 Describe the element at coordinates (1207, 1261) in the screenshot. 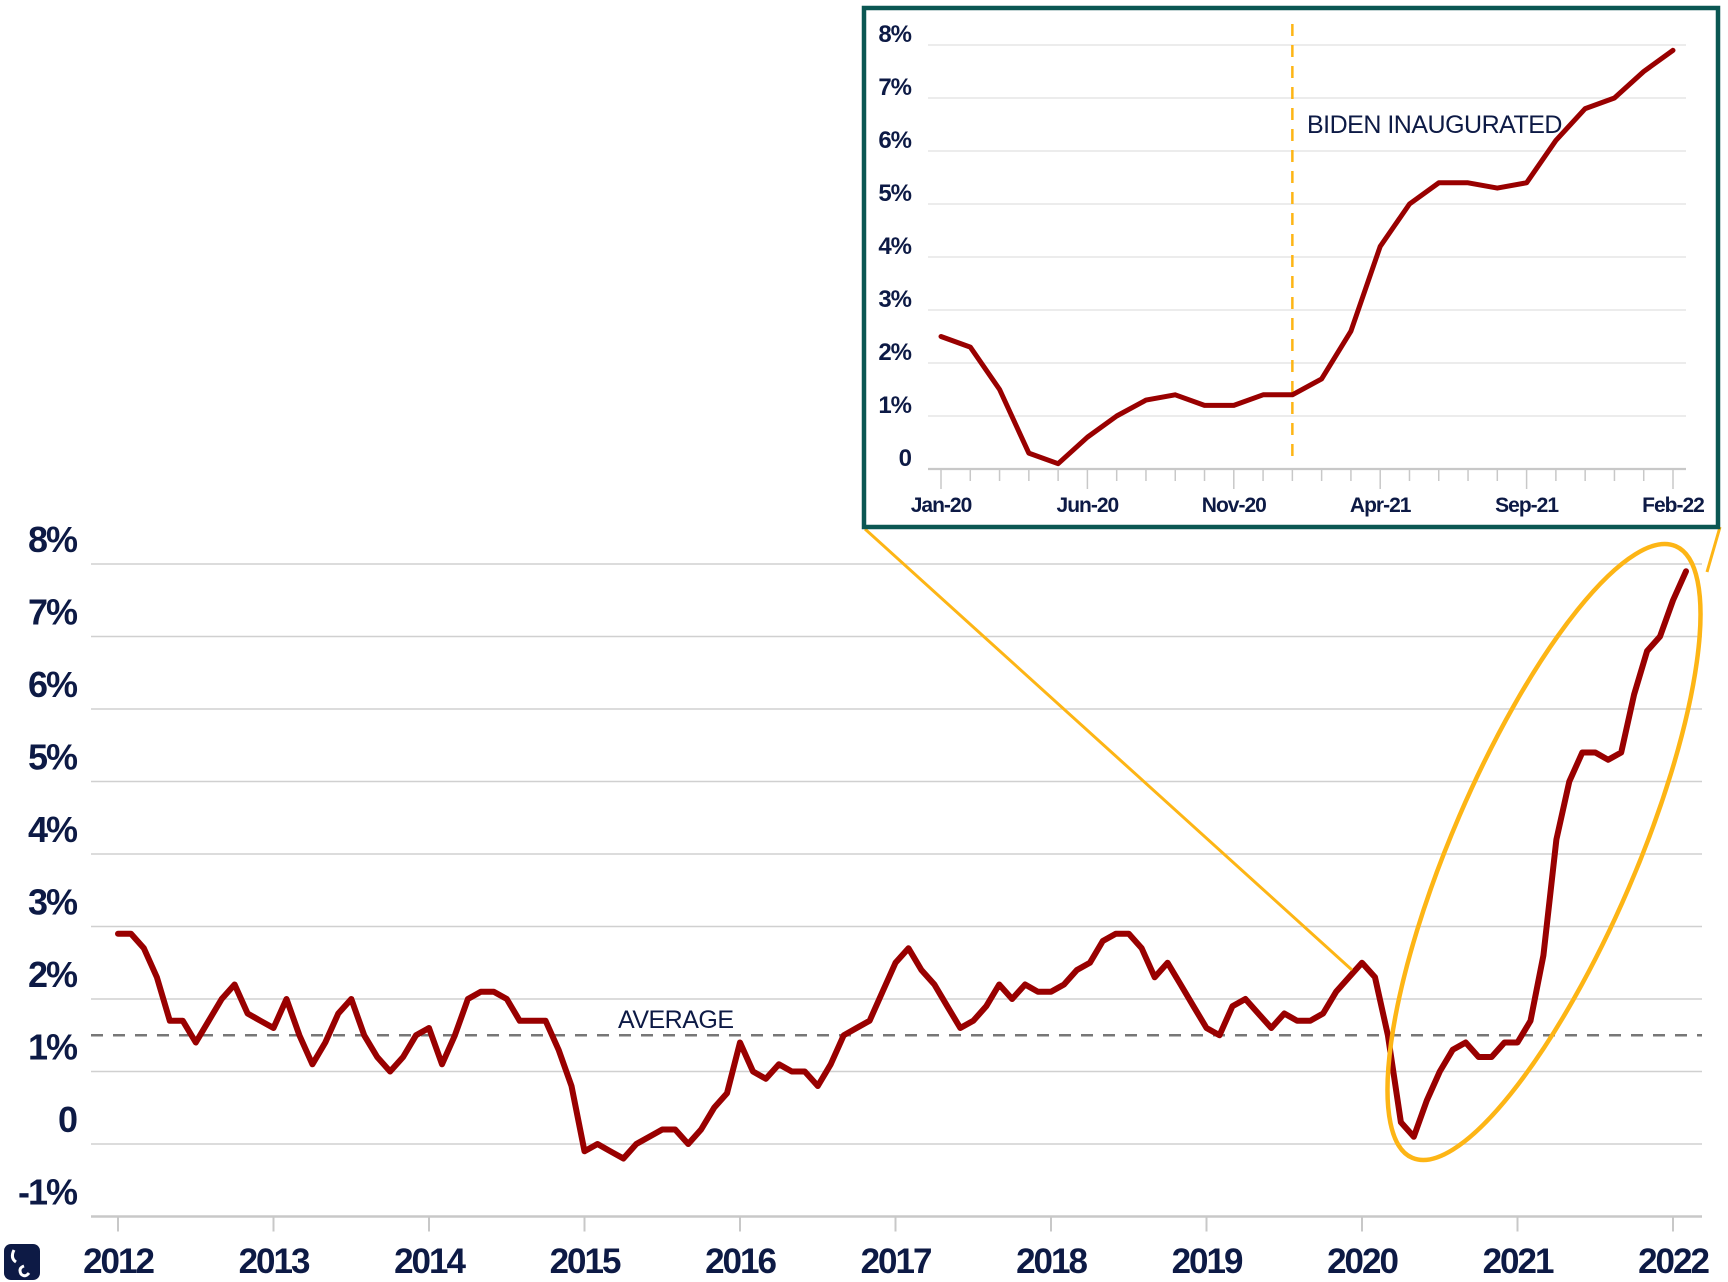

I see `main-x-tick-label: 2019` at that location.